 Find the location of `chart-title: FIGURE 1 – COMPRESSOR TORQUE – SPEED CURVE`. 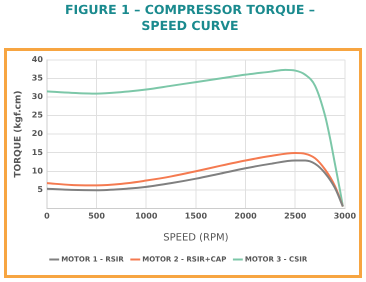

chart-title: FIGURE 1 – COMPRESSOR TORQUE – SPEED CURVE is located at coordinates (190, 18).